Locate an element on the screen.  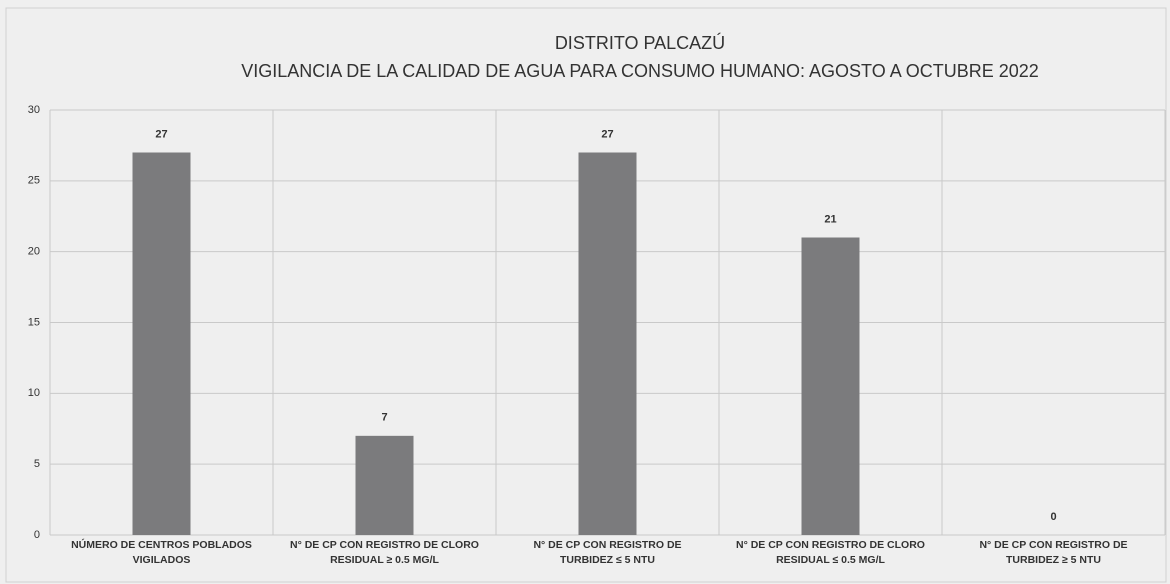
x-tick-label: NÚMERO DE CENTROS POBLADOS VIGILADOS is located at coordinates (161, 552).